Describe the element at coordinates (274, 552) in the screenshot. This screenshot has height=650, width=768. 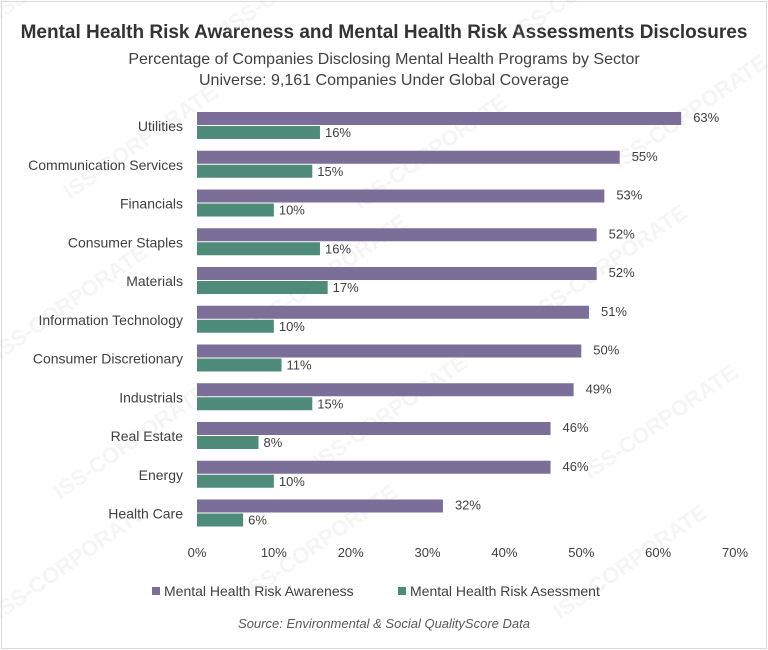
I see `x-tick-label: 10%` at that location.